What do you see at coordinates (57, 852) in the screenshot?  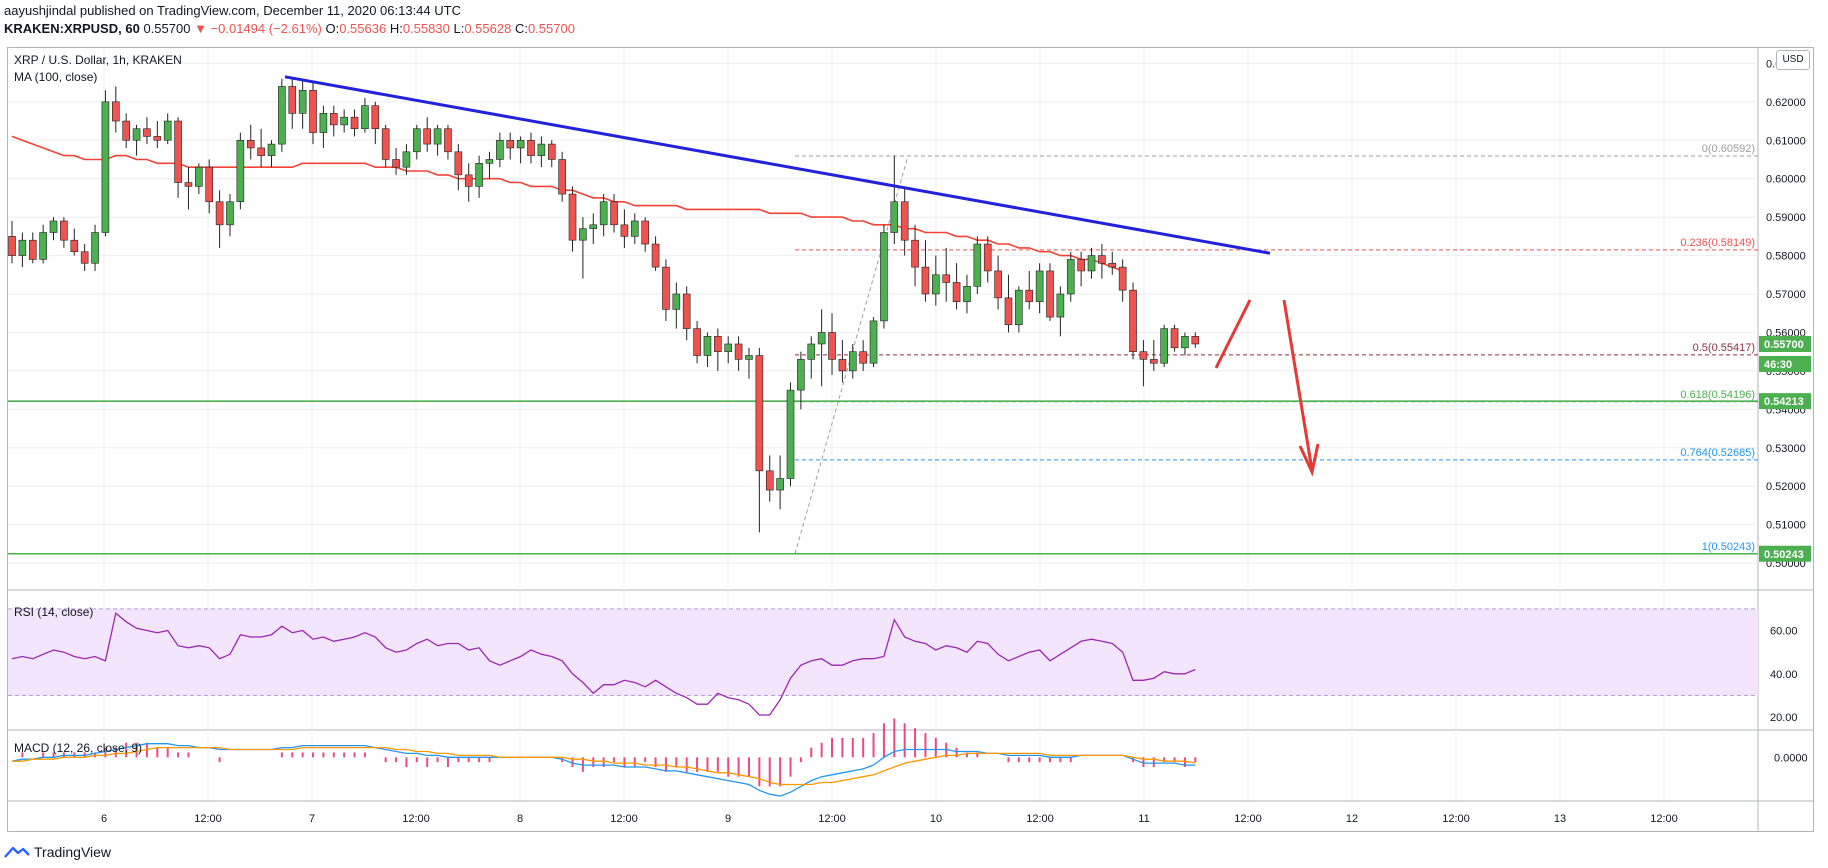 I see `tradingview-footer: TradingView` at bounding box center [57, 852].